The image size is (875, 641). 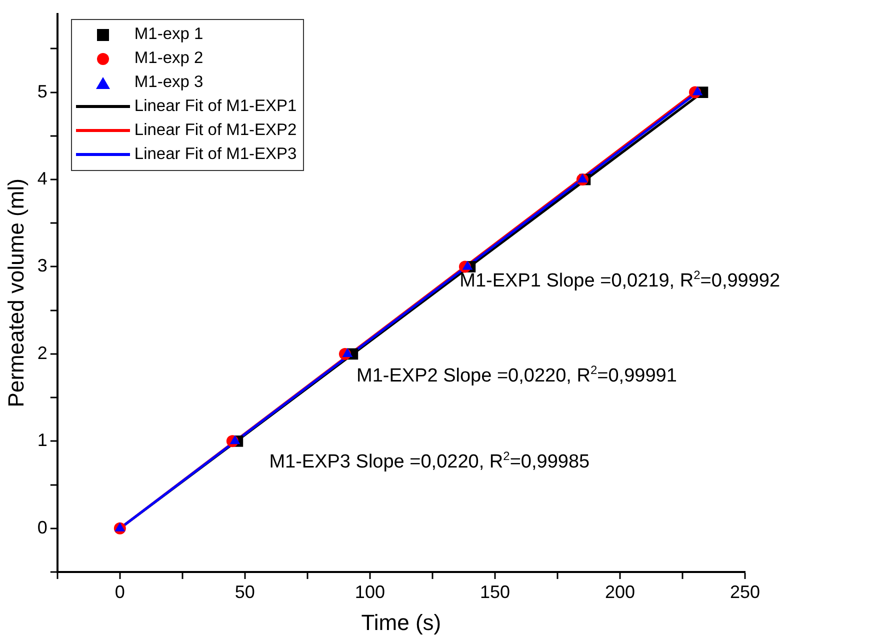 I want to click on x-tick-label: 150, so click(x=495, y=592).